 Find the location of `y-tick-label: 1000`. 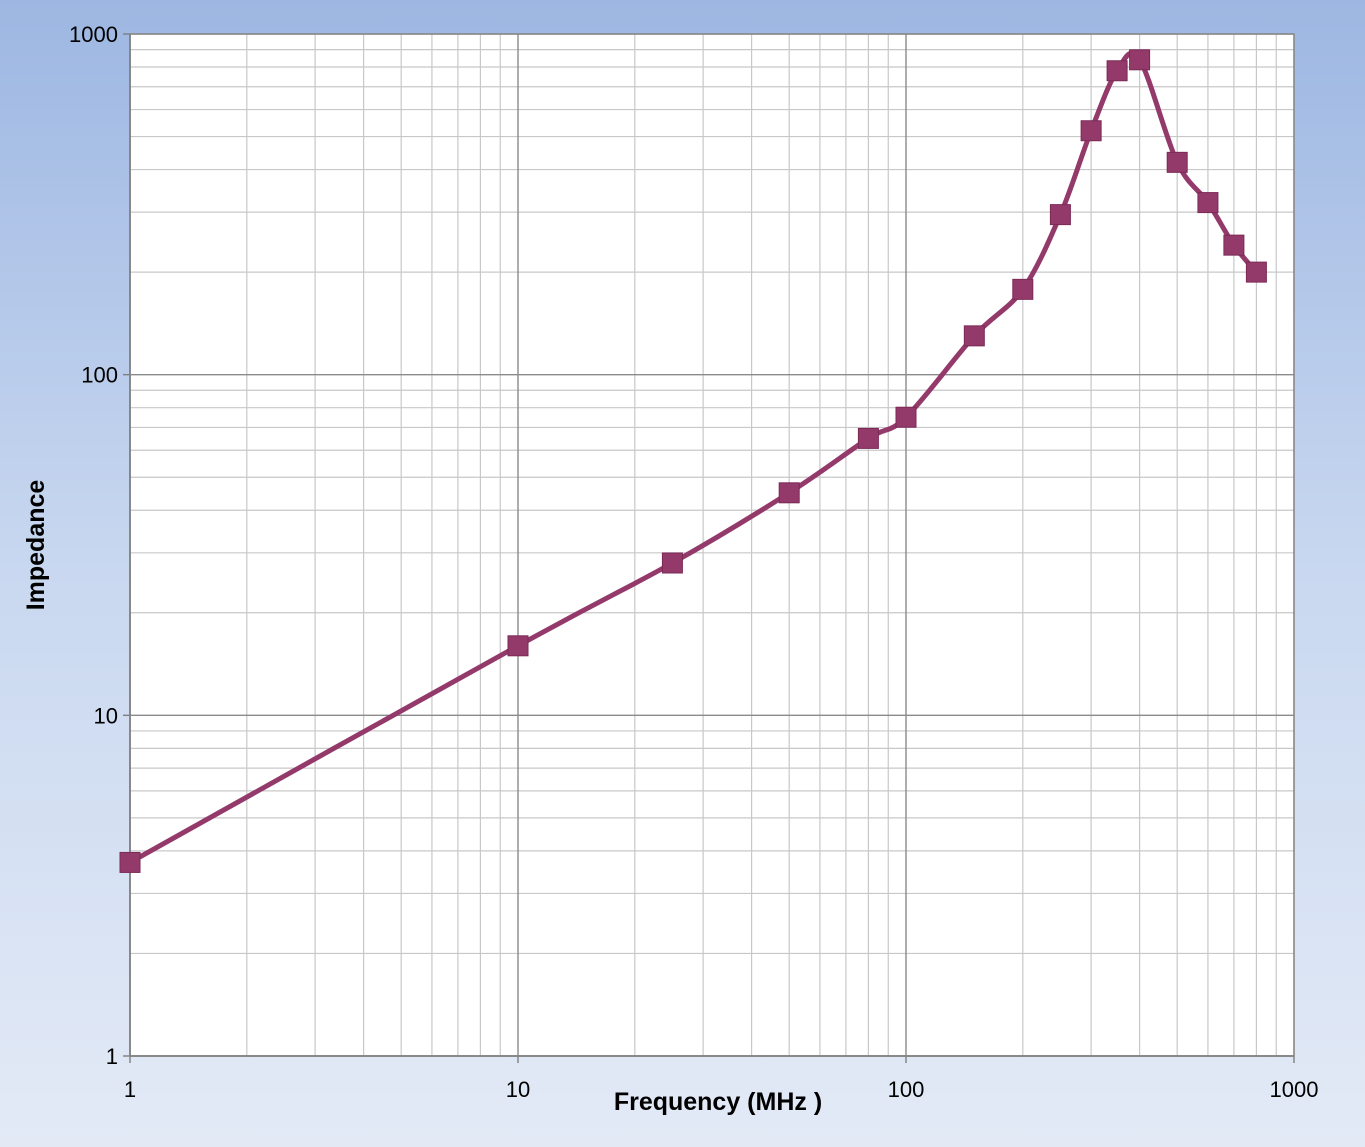

y-tick-label: 1000 is located at coordinates (93, 34).